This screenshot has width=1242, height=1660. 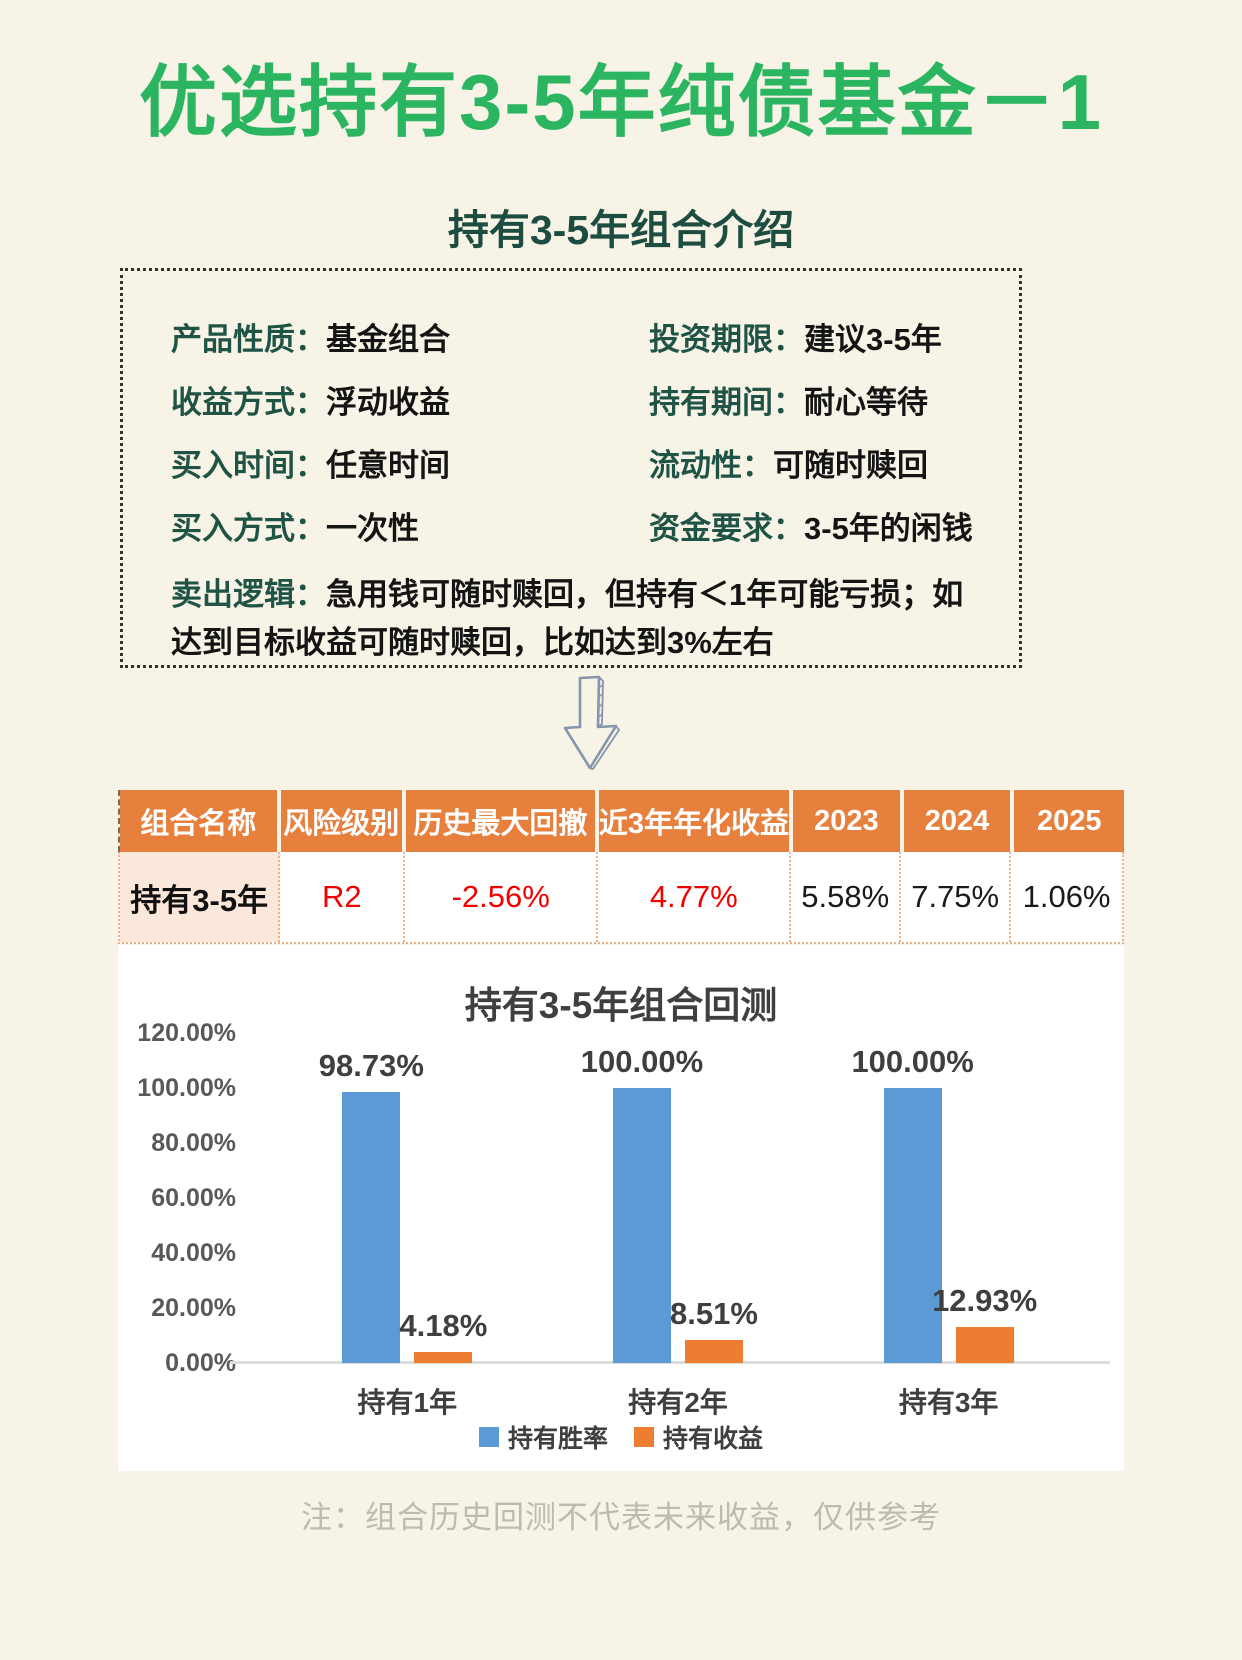 What do you see at coordinates (985, 1301) in the screenshot?
I see `bar-value-label: 12.93%` at bounding box center [985, 1301].